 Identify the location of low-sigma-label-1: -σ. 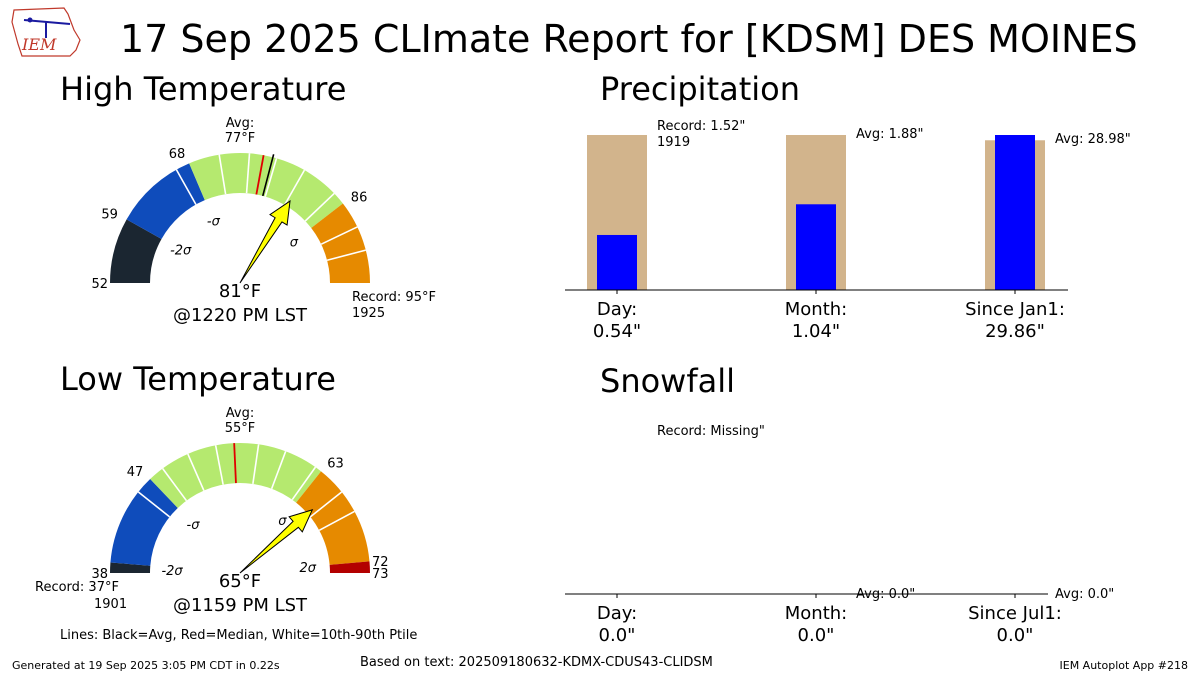
(194, 525).